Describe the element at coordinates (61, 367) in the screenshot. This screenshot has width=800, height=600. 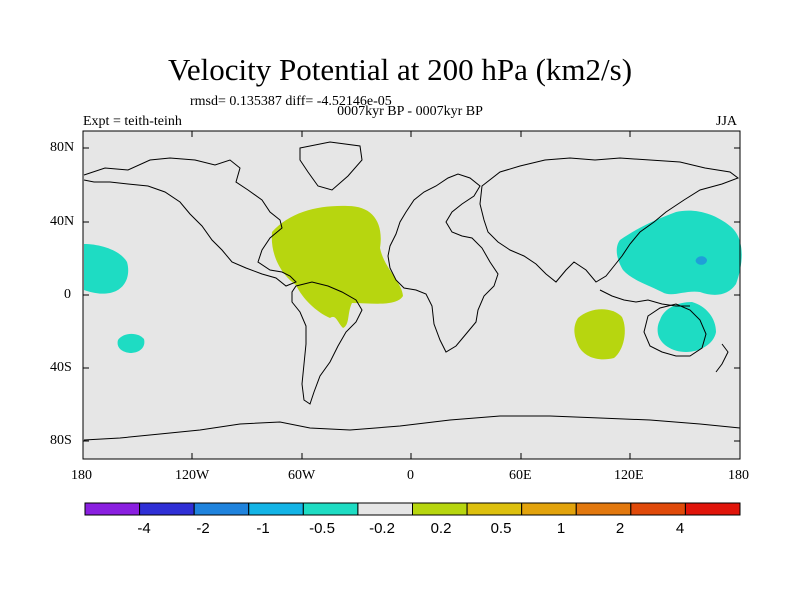
I see `lat-tick-label: 40S` at that location.